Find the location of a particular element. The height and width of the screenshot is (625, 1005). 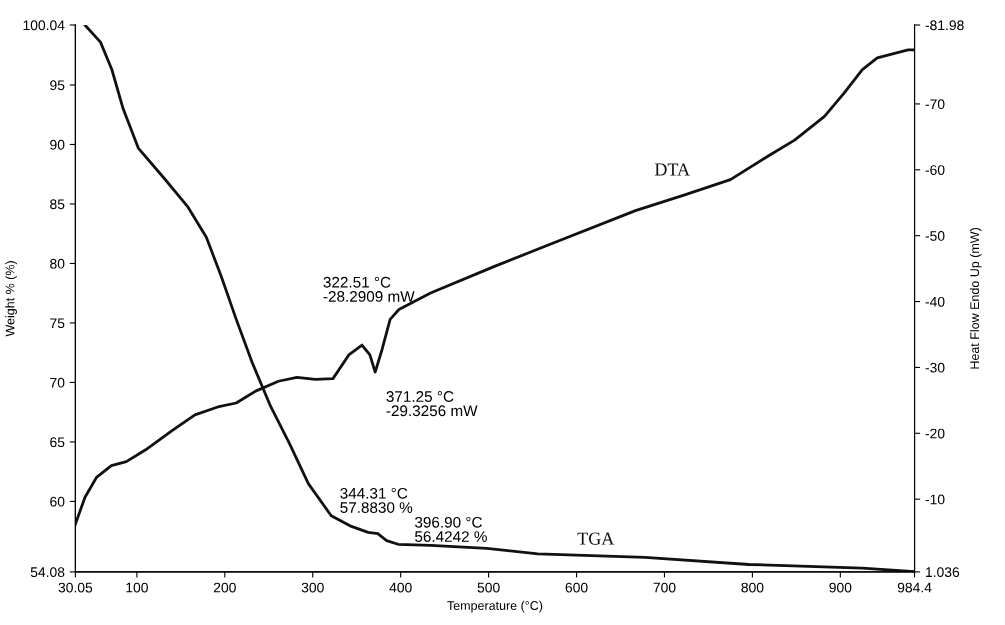

y-tick-label: 100.04 is located at coordinates (44, 25).